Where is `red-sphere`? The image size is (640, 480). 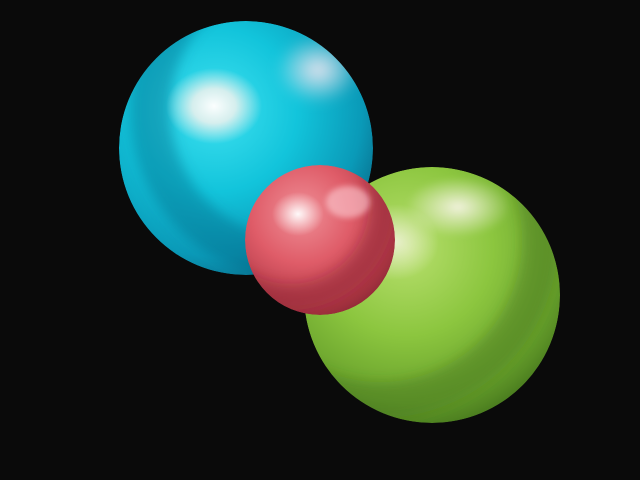 red-sphere is located at coordinates (320, 240).